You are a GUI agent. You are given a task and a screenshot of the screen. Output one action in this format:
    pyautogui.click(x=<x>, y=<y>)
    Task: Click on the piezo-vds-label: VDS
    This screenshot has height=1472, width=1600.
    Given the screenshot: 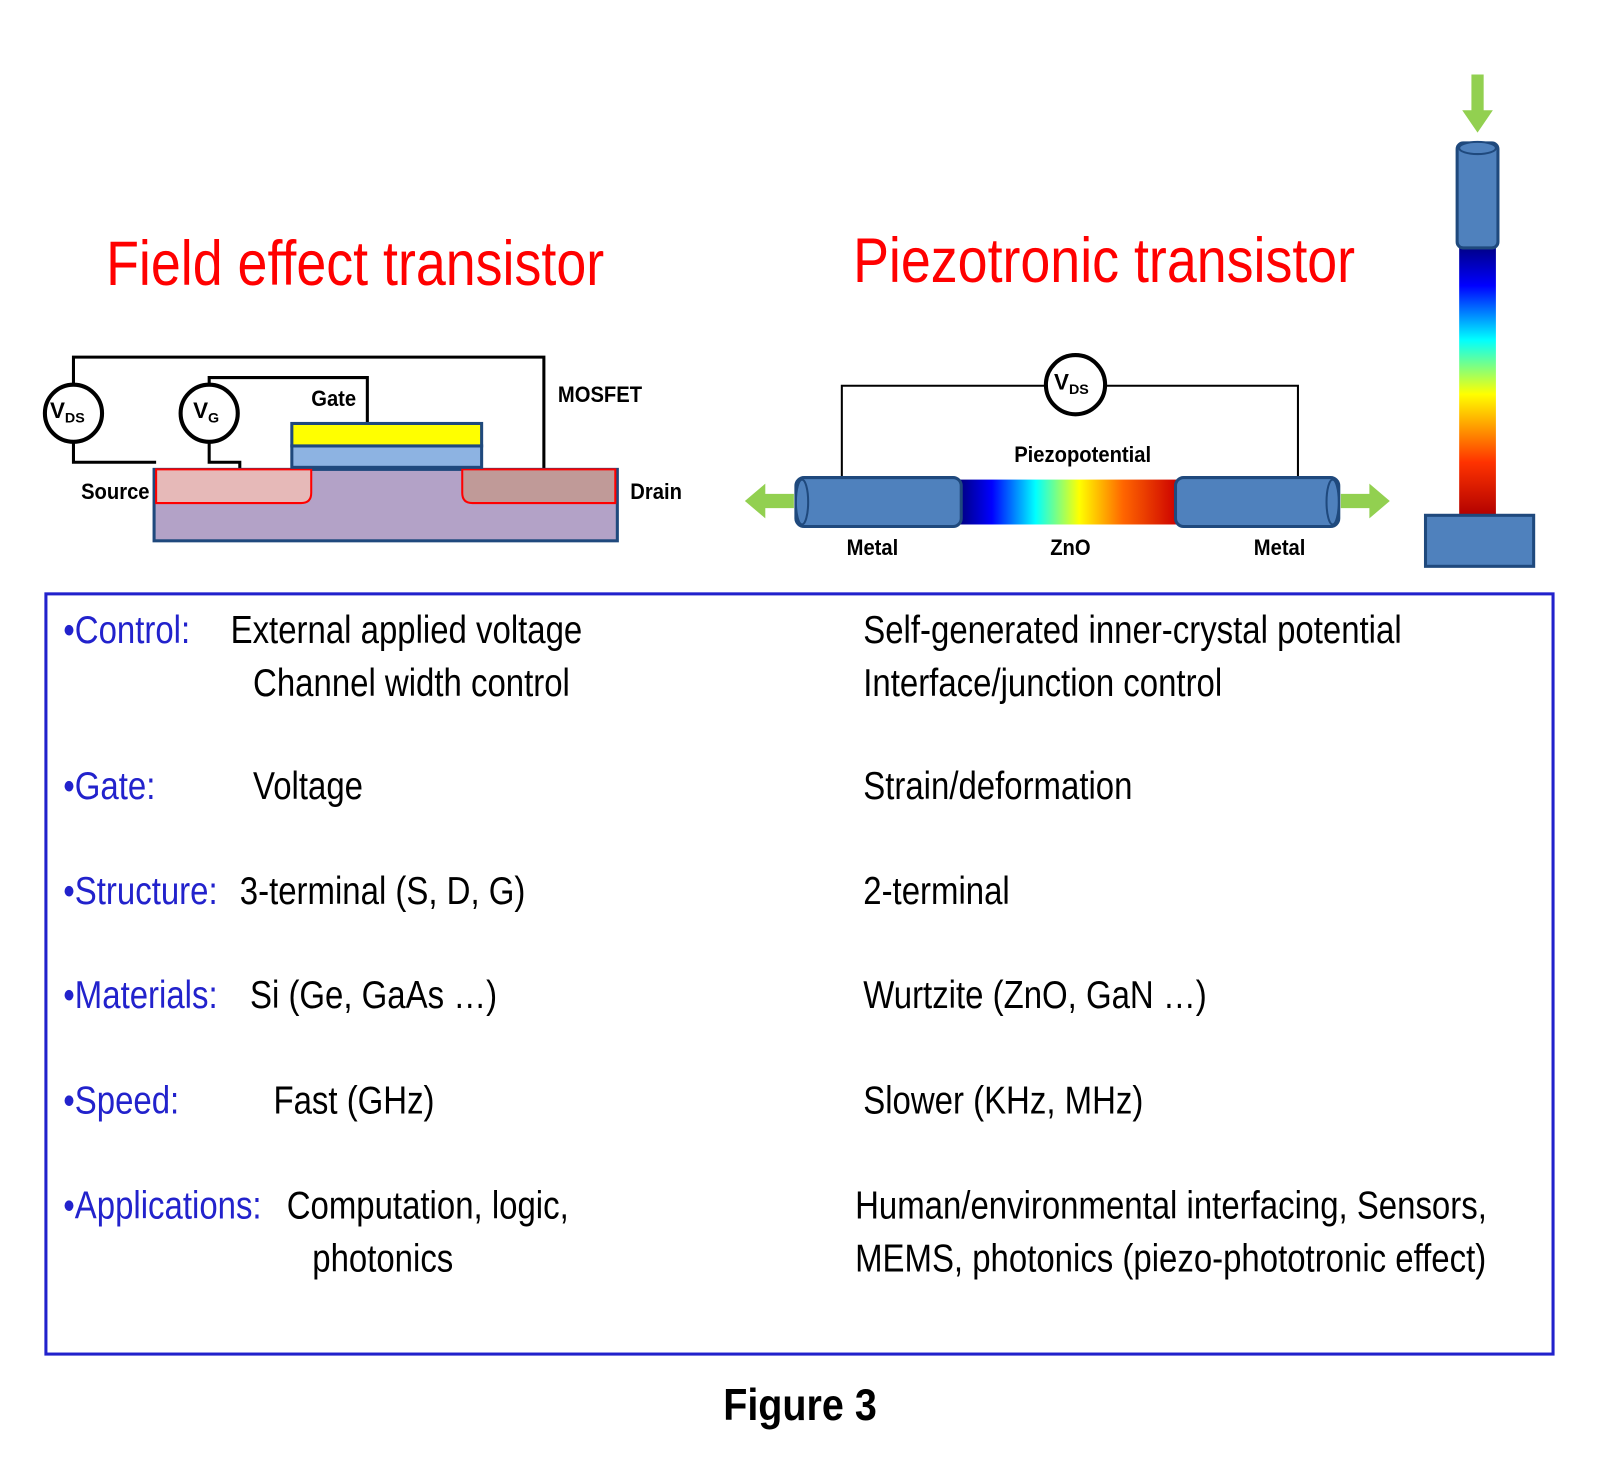 What is the action you would take?
    pyautogui.click(x=1071, y=384)
    